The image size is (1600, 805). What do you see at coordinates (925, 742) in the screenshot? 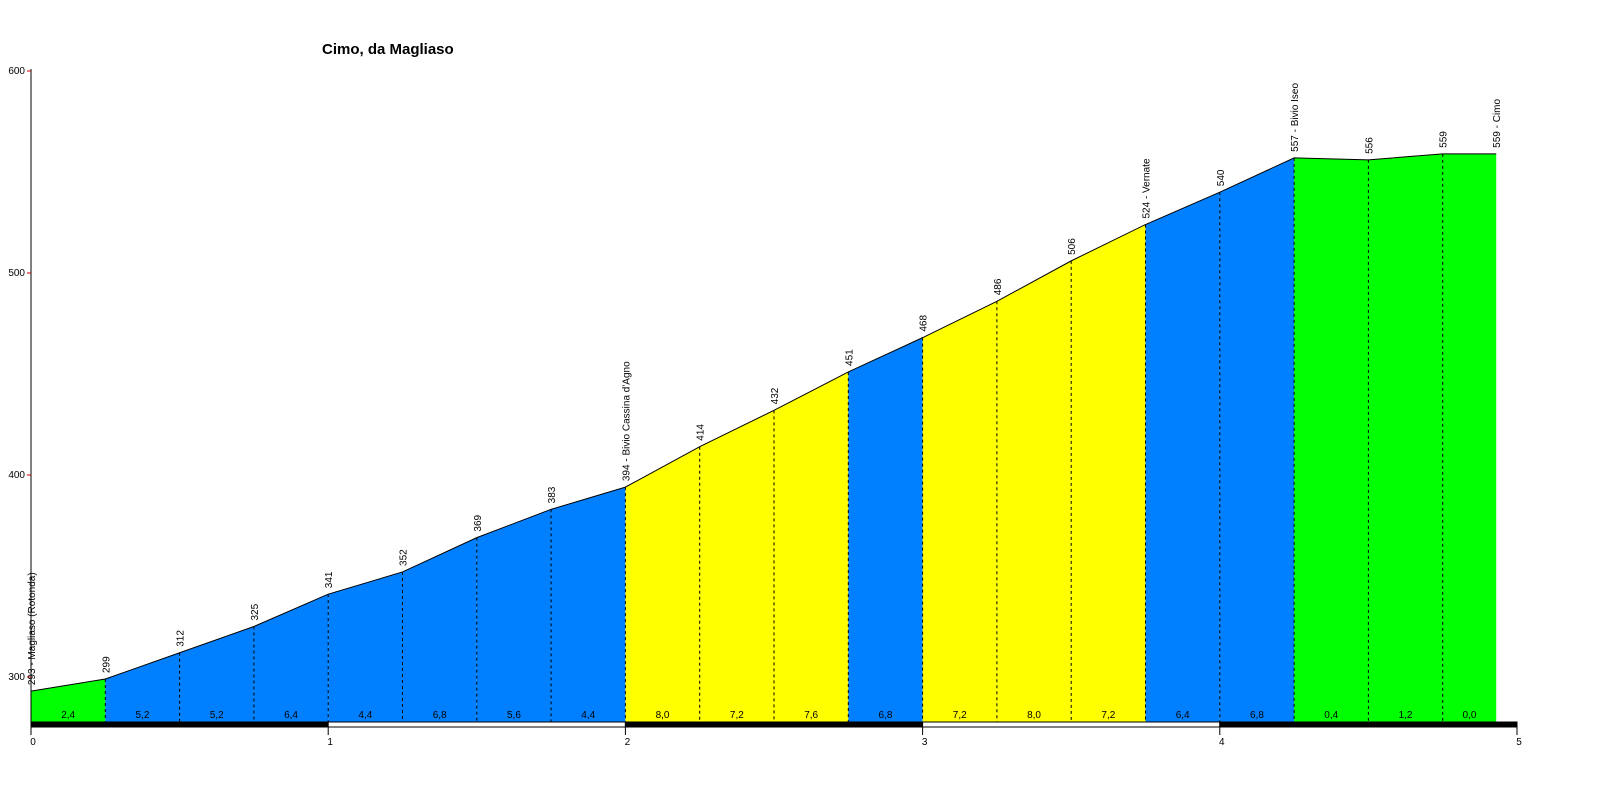
I see `x-tick-label: 3` at bounding box center [925, 742].